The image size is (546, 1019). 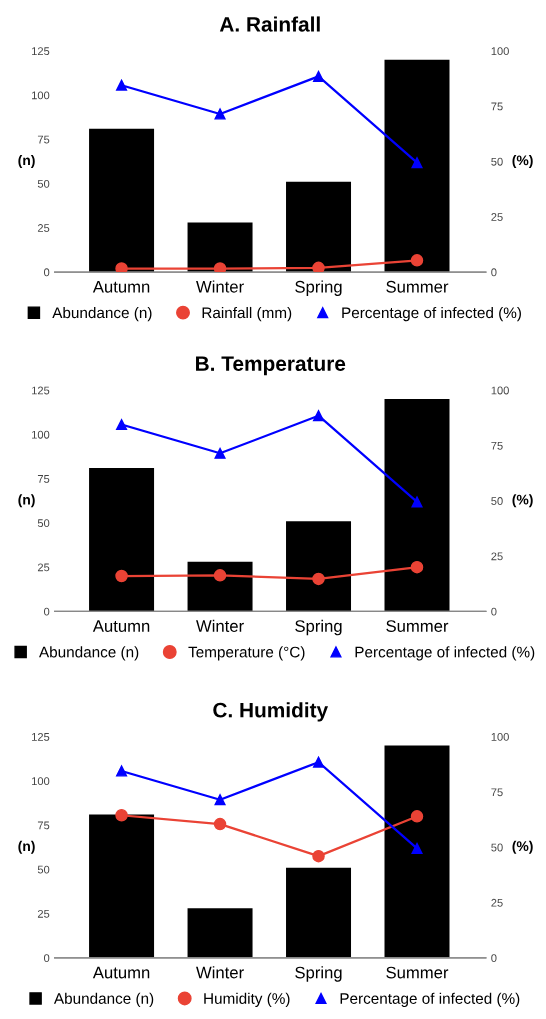 I want to click on legend-label: Rainfall (mm), so click(x=247, y=314).